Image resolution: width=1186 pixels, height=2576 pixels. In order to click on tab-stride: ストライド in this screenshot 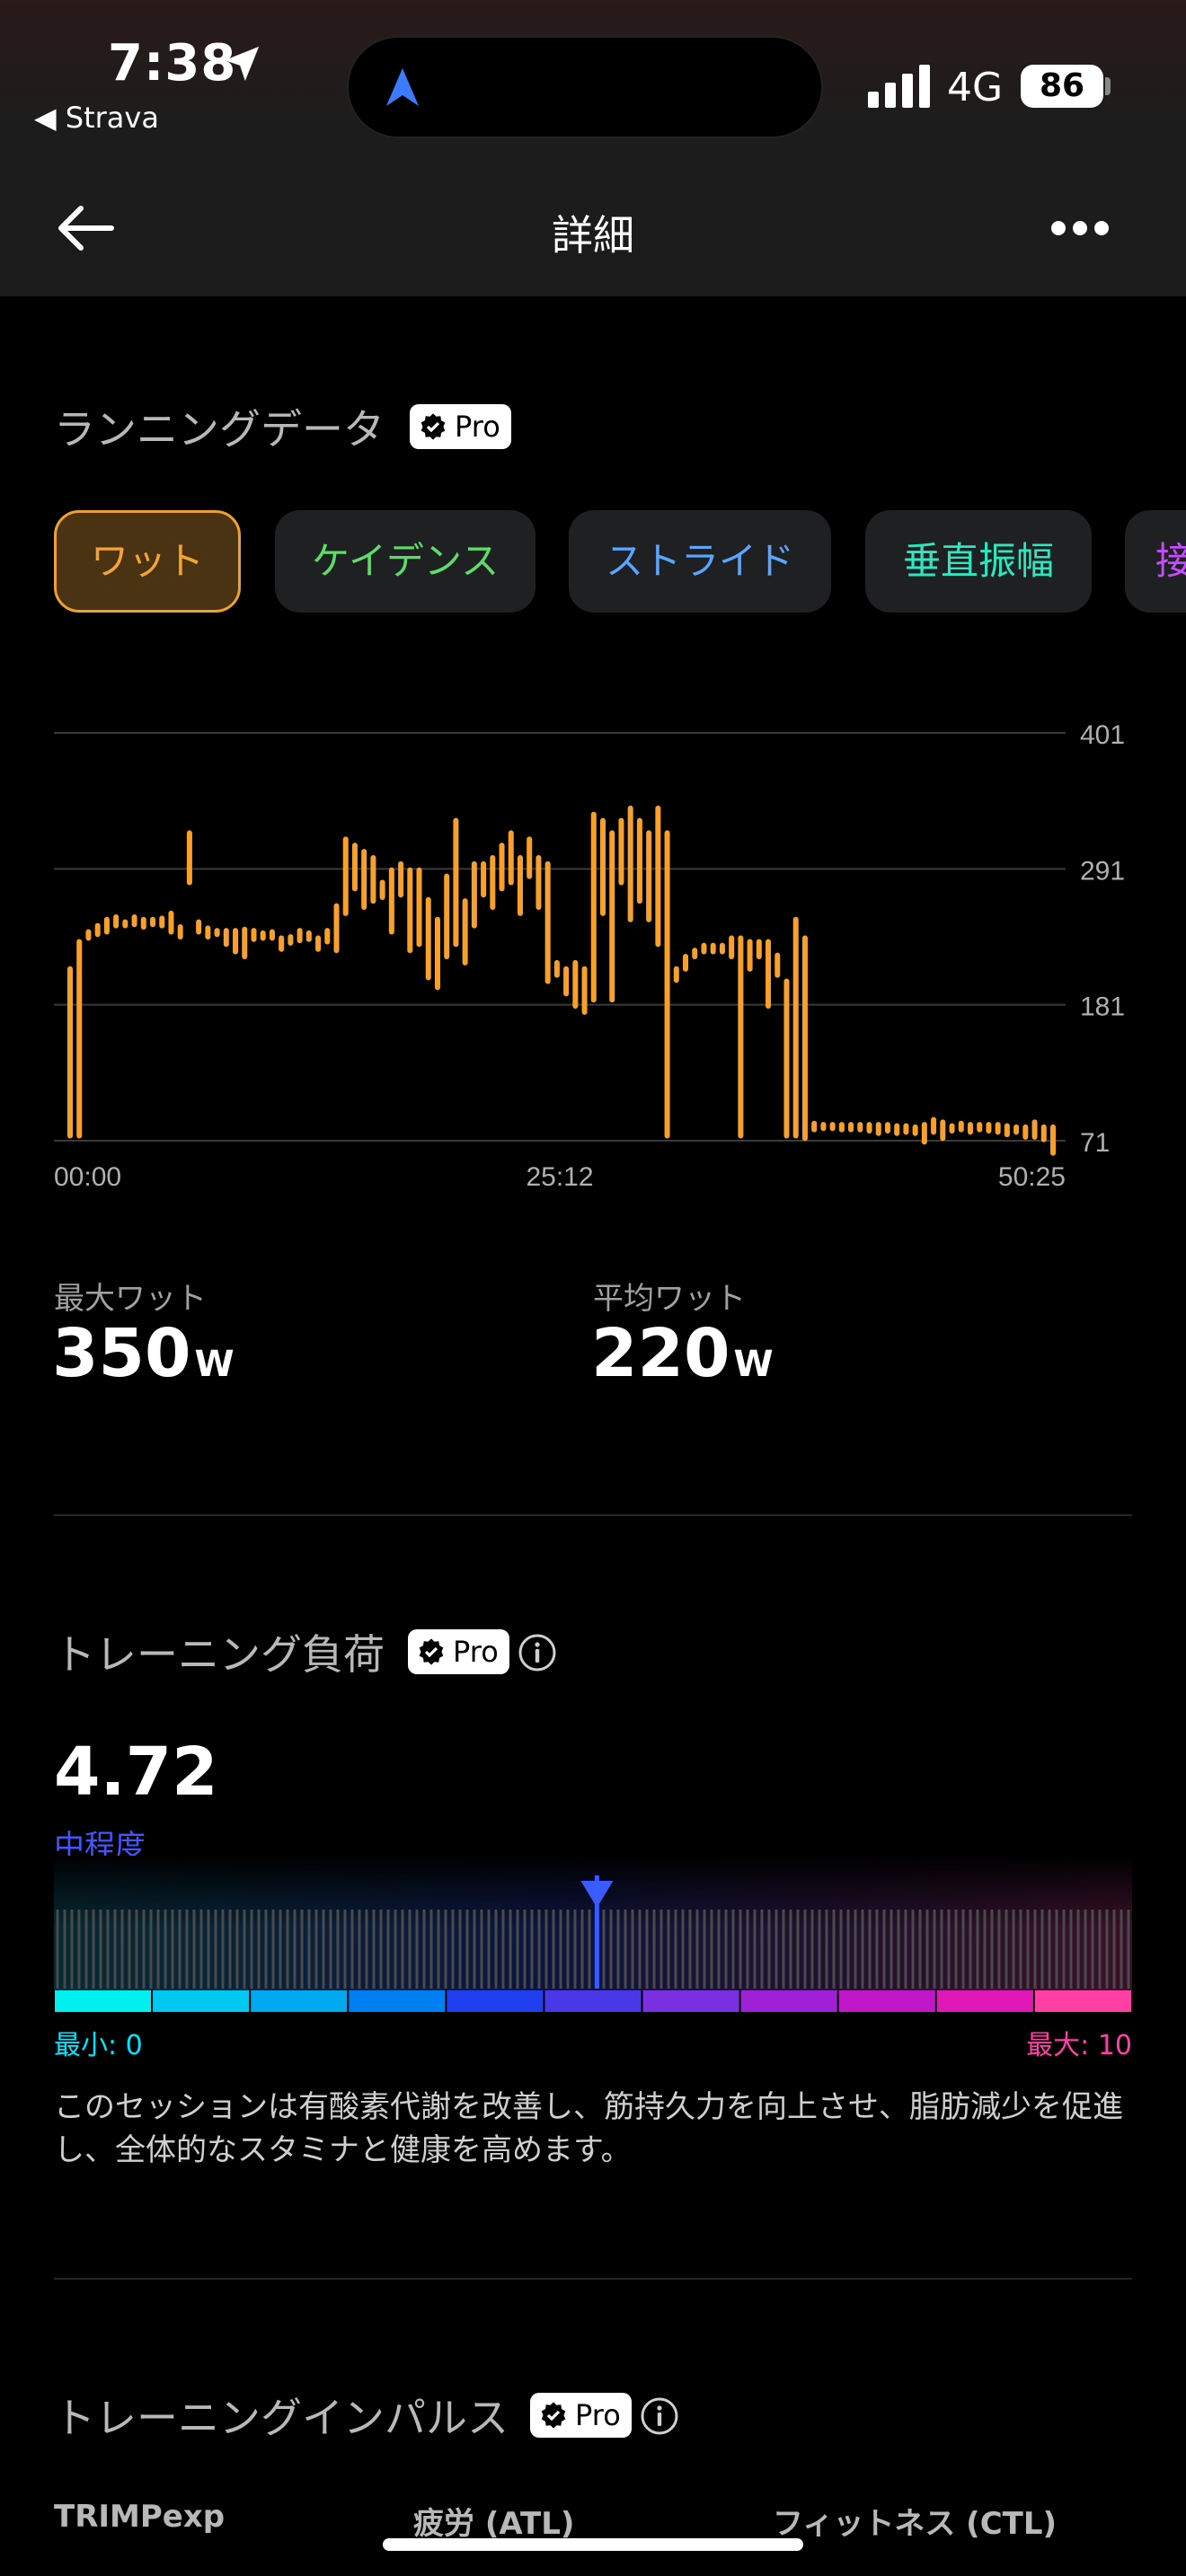, I will do `click(700, 561)`.